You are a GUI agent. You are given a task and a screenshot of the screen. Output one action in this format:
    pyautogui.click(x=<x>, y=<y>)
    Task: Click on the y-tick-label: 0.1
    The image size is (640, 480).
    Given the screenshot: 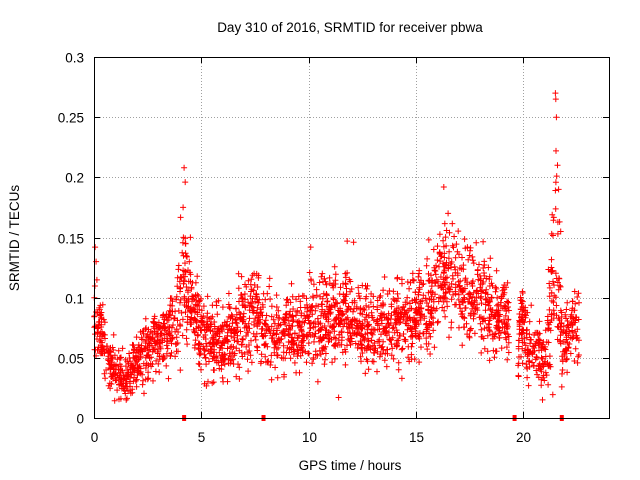 What is the action you would take?
    pyautogui.click(x=74, y=299)
    